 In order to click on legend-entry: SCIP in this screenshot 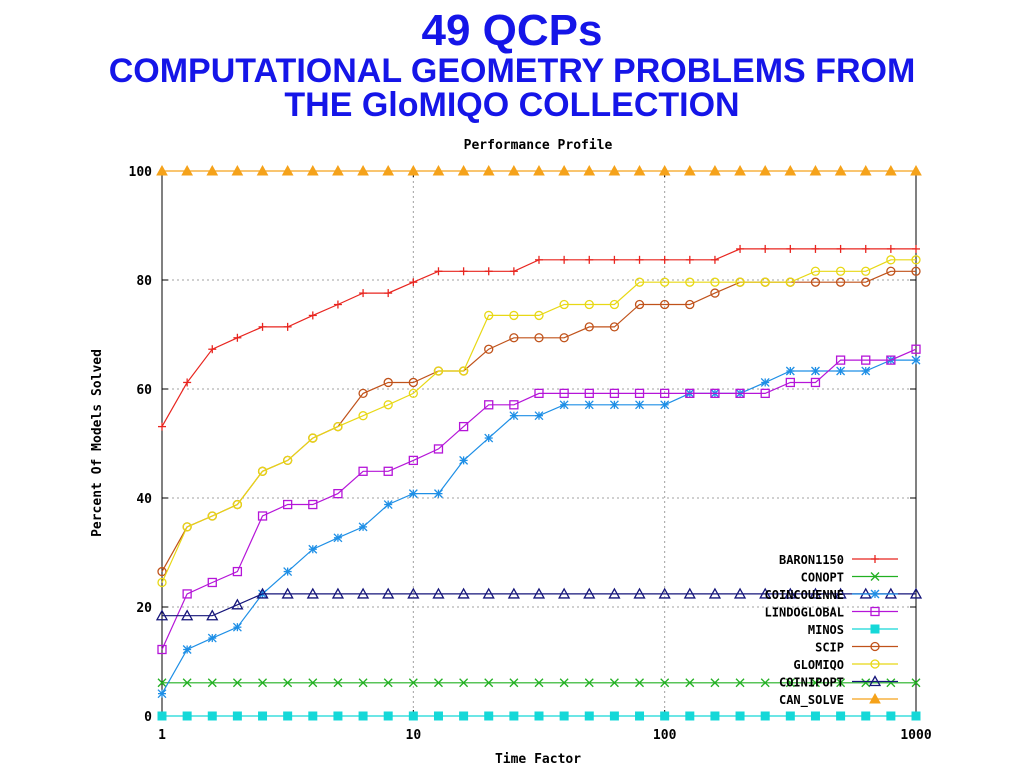, I will do `click(856, 648)`.